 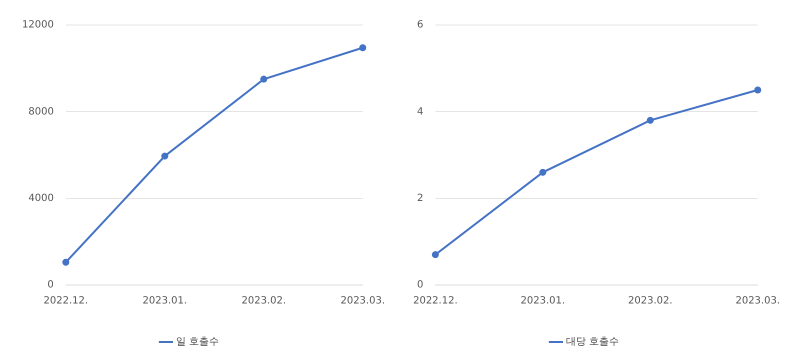 What do you see at coordinates (38, 25) in the screenshot?
I see `y-tick-label: 12000` at bounding box center [38, 25].